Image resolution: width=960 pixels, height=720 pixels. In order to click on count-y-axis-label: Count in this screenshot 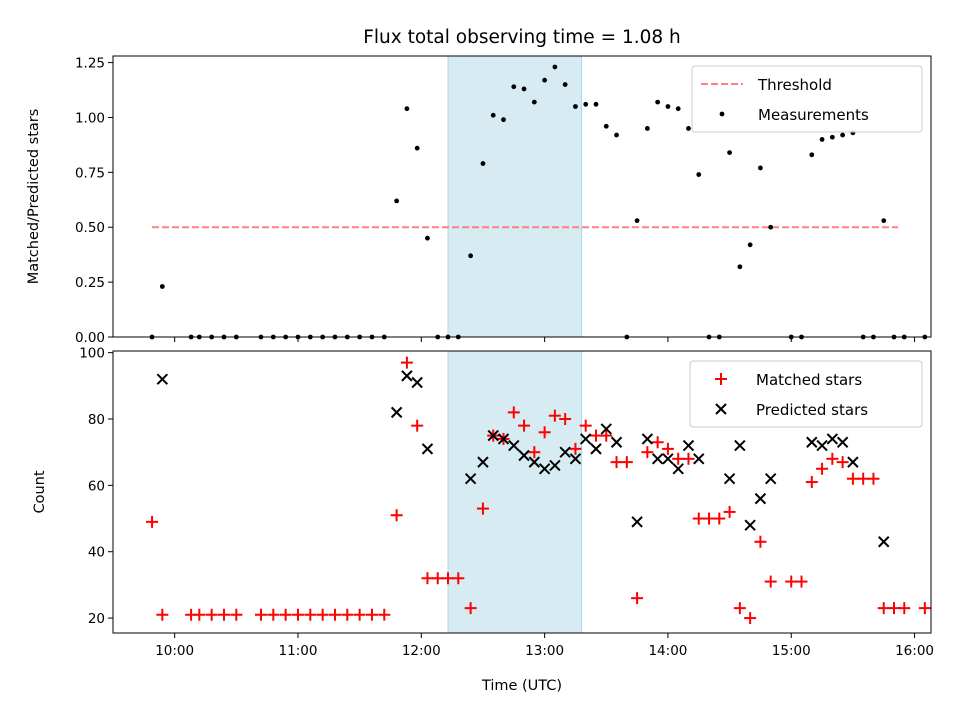, I will do `click(40, 491)`.